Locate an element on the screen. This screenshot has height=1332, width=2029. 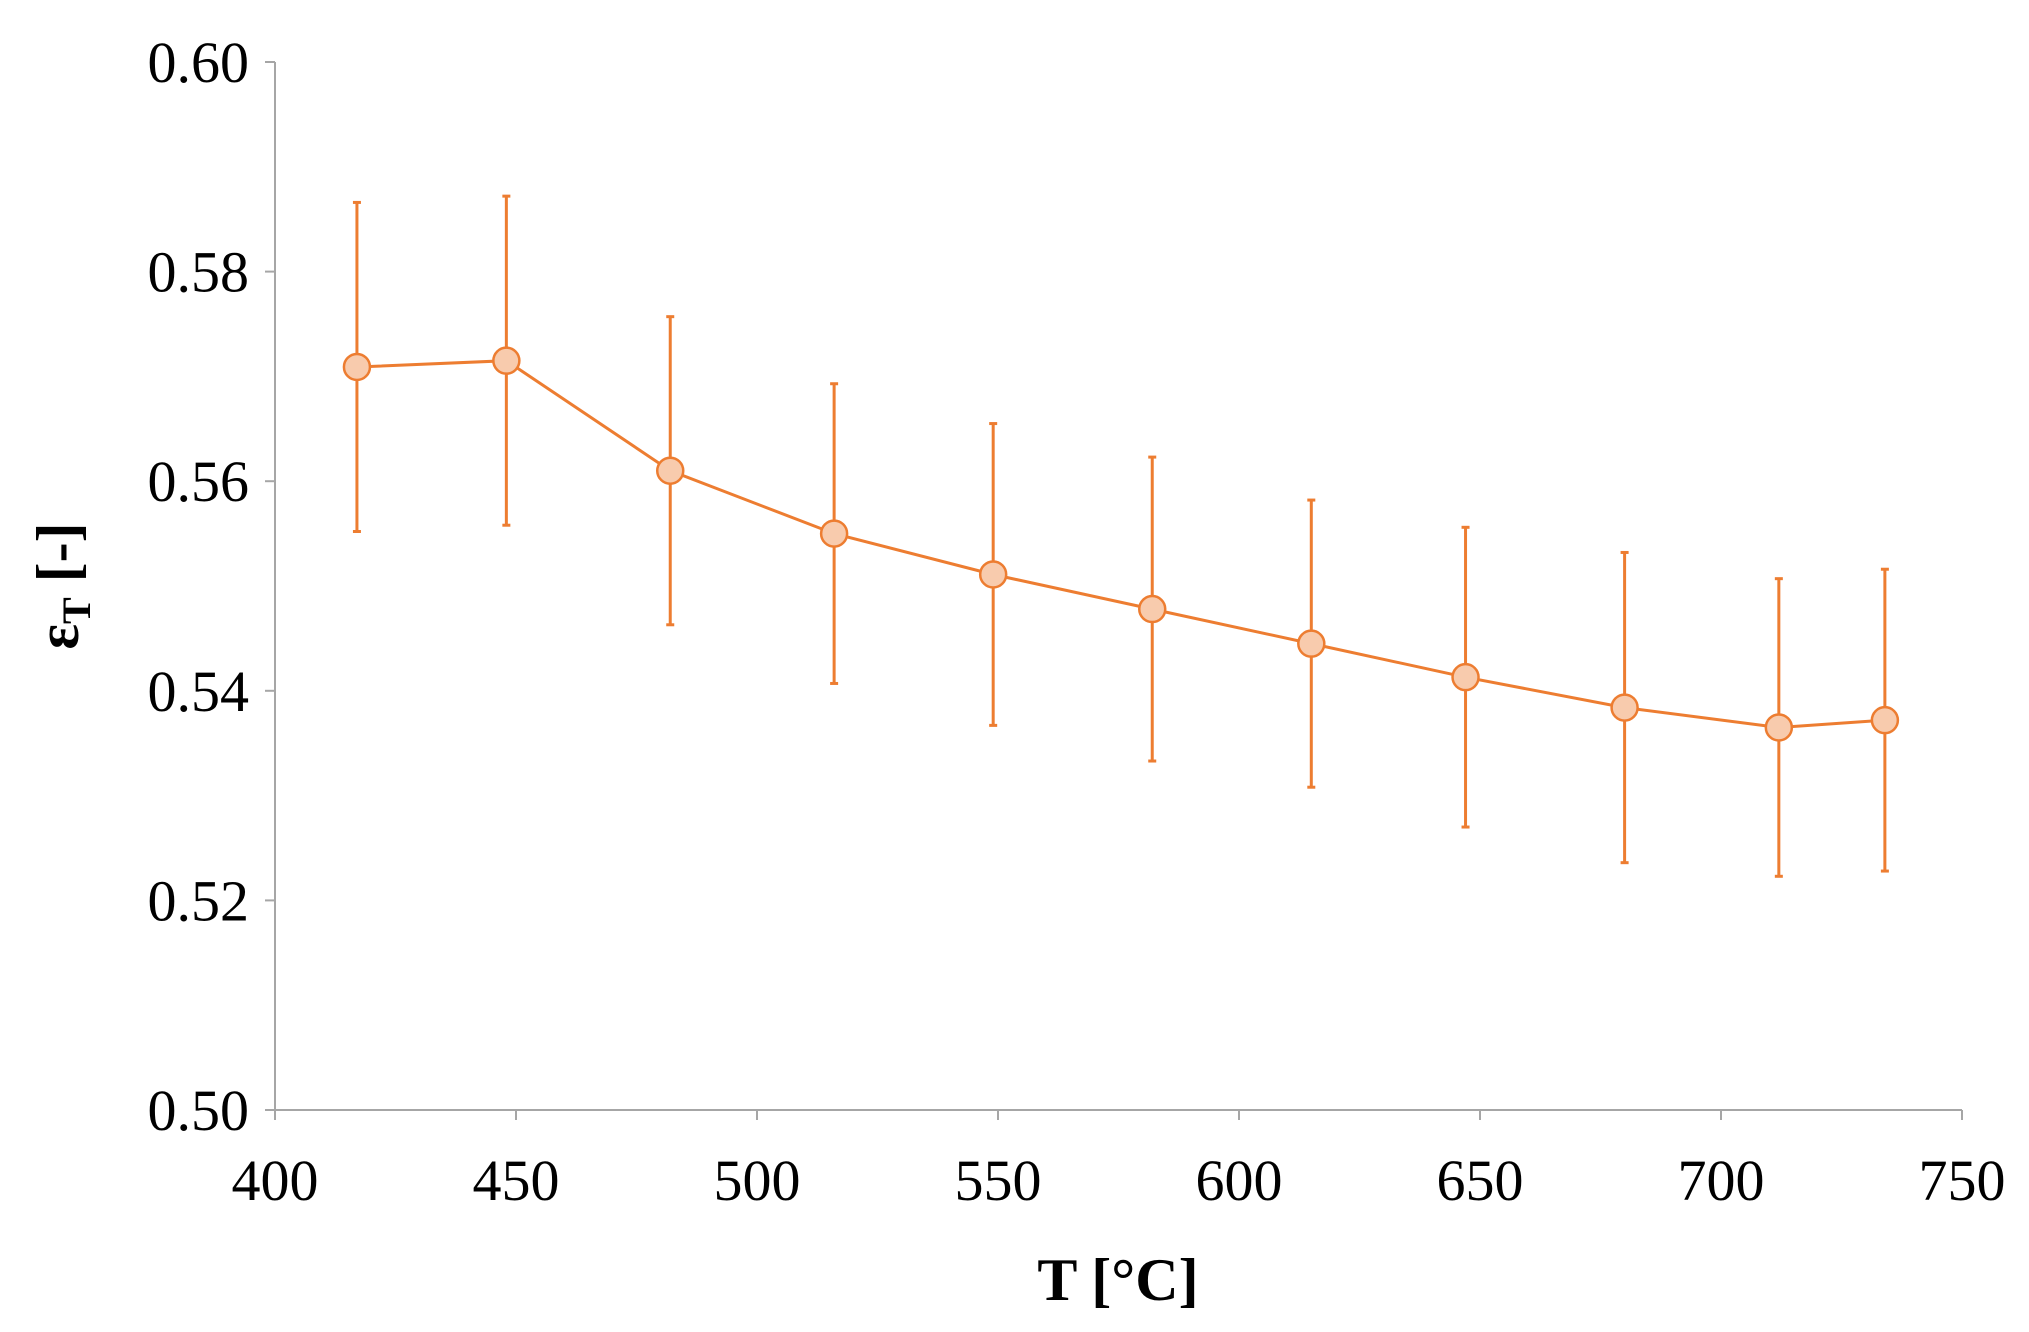
y-tick-label: 0.54 is located at coordinates (199, 691).